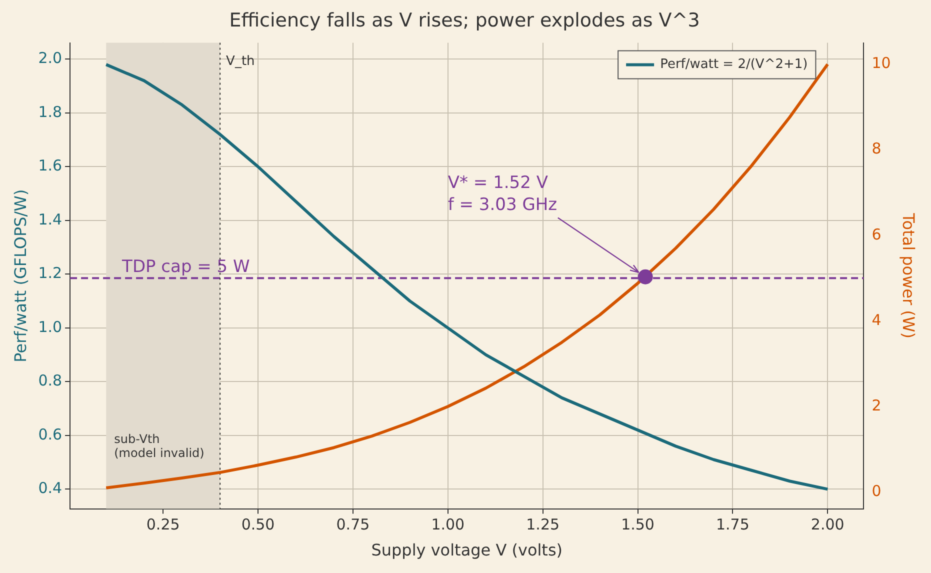  Describe the element at coordinates (50, 488) in the screenshot. I see `y-tick-label: 0.4` at that location.